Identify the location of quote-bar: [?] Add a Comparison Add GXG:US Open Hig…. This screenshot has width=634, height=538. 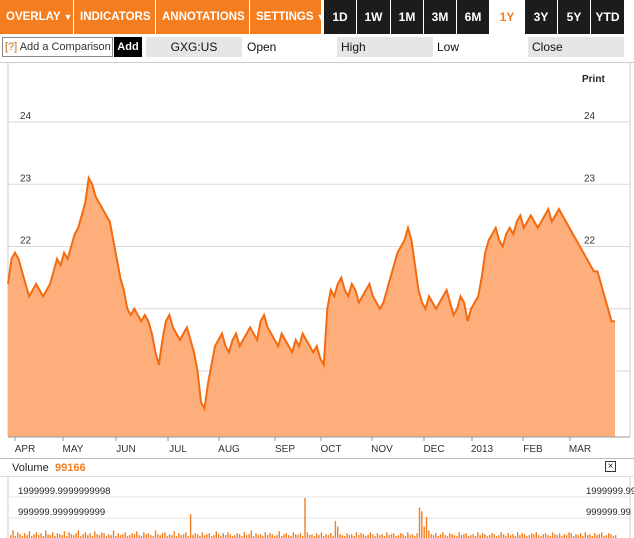
(317, 47).